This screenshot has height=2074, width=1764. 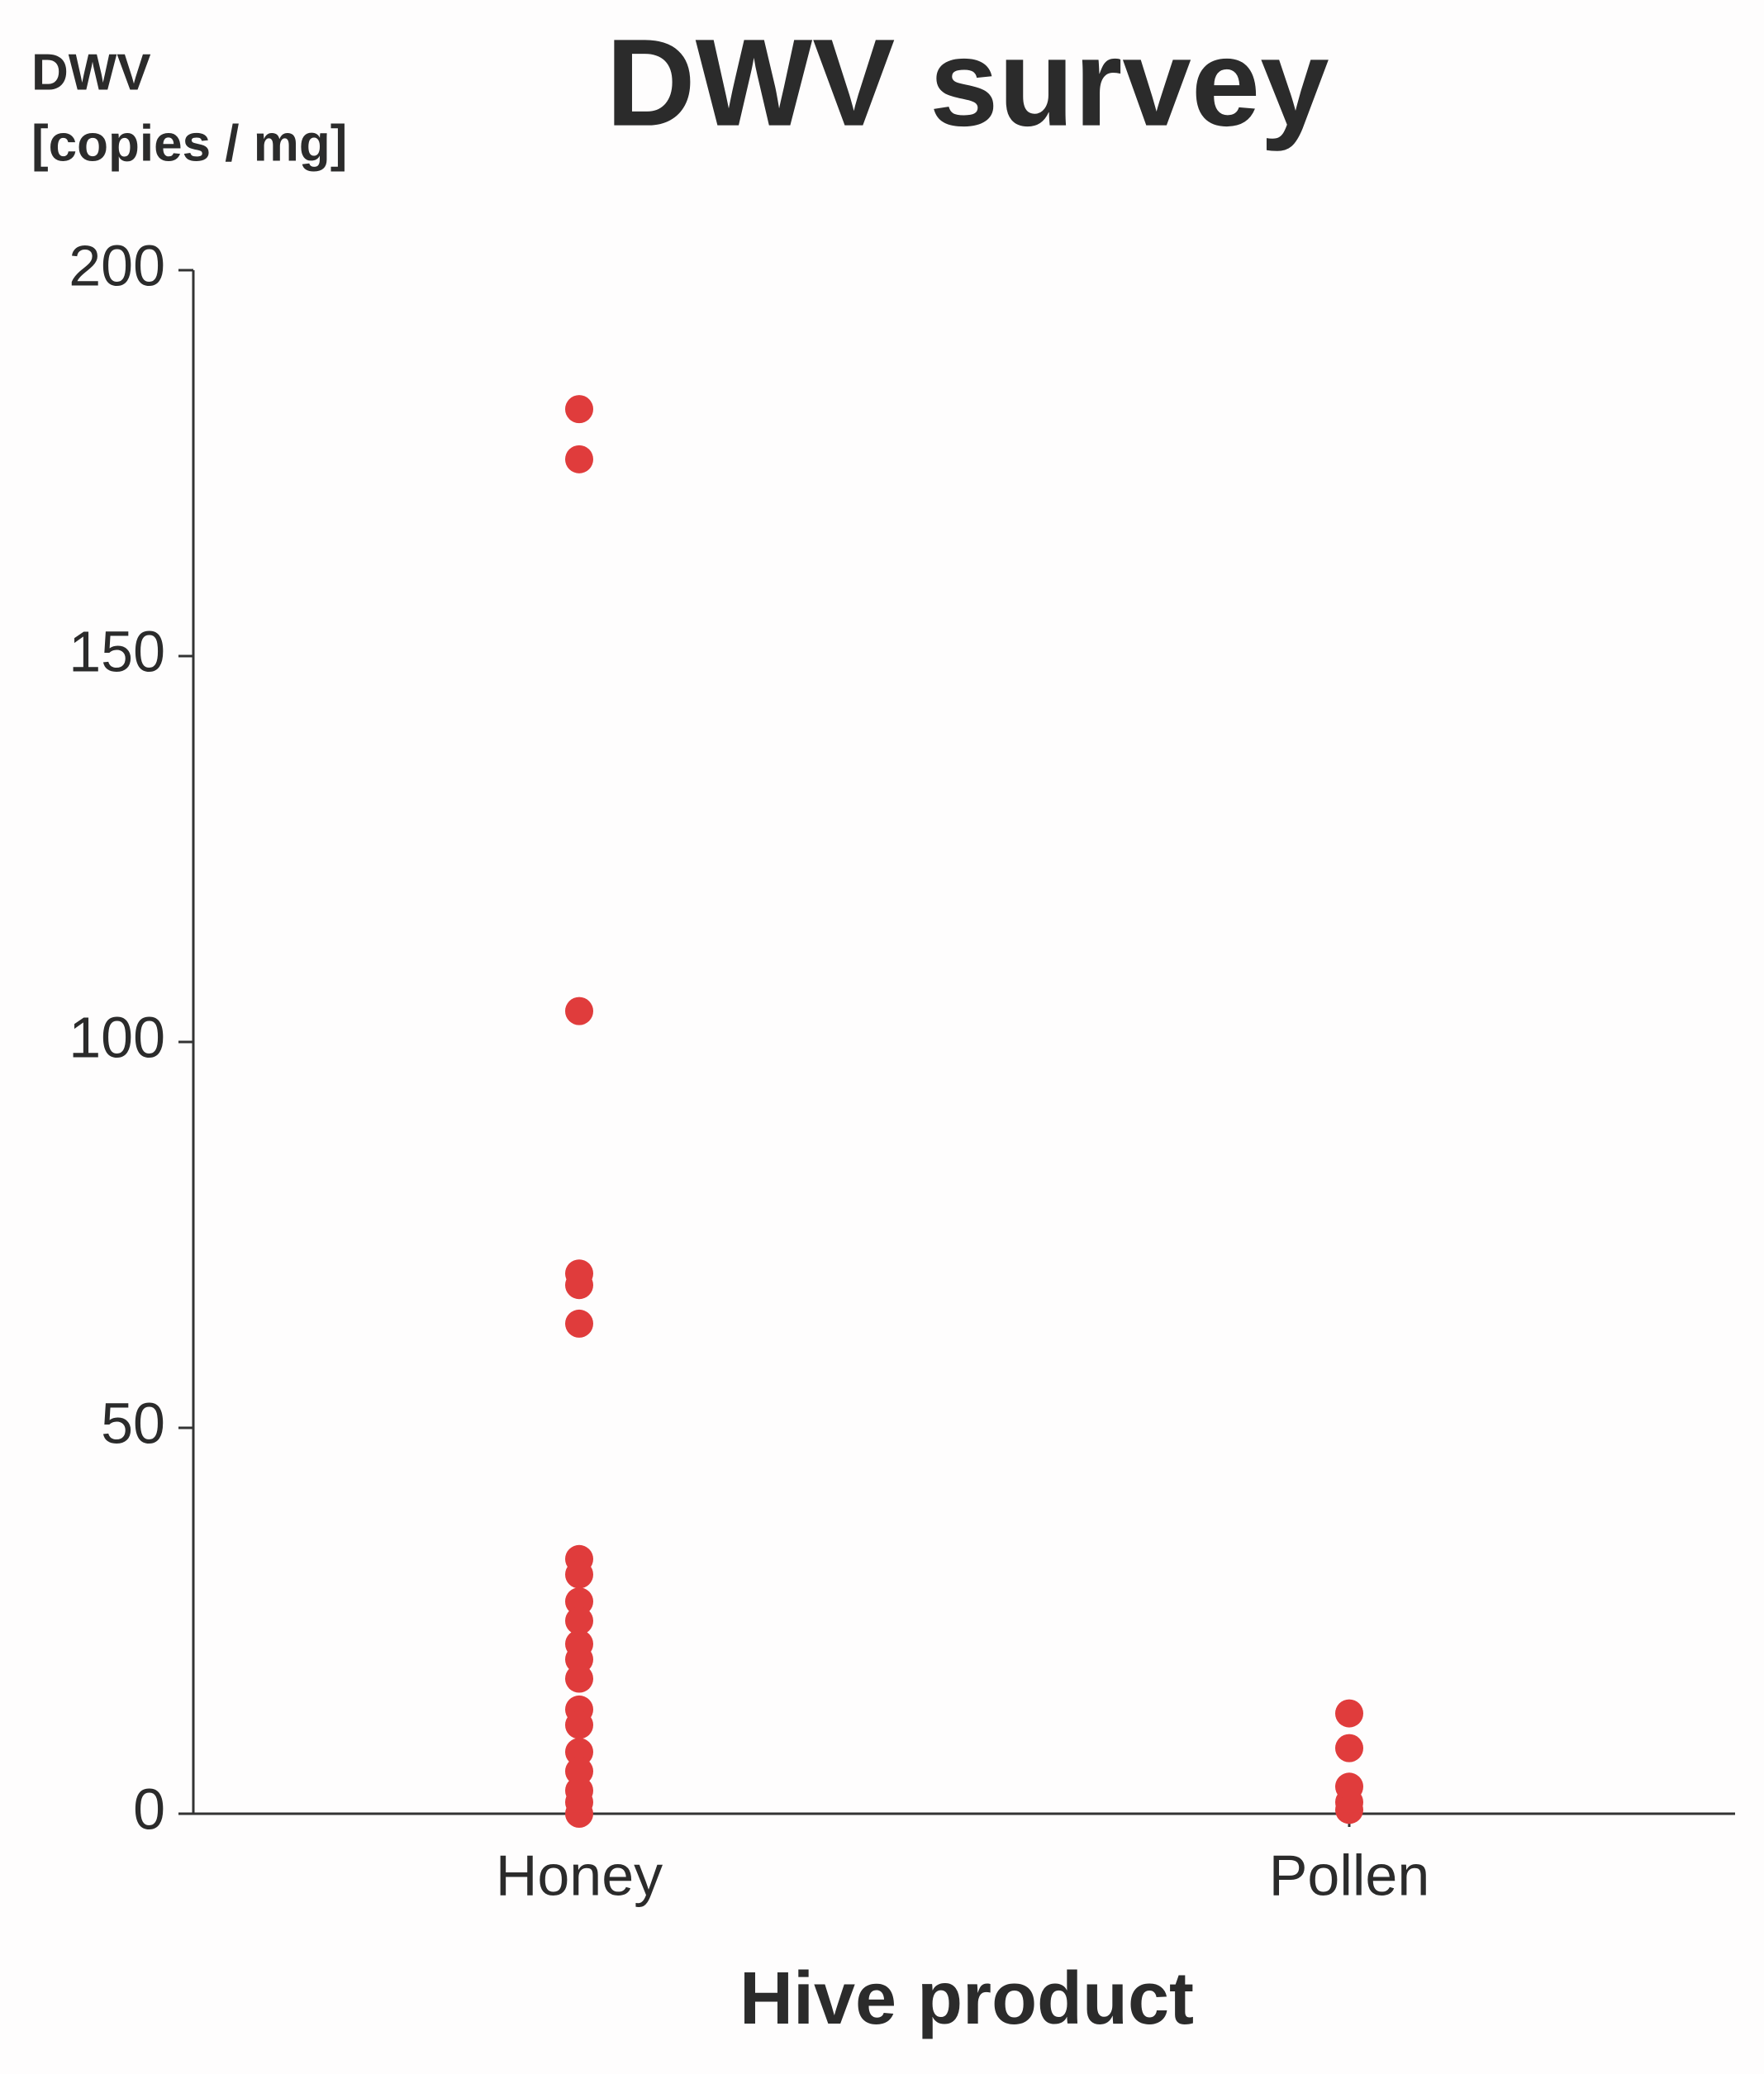 What do you see at coordinates (968, 82) in the screenshot?
I see `chart-title: DWV survey` at bounding box center [968, 82].